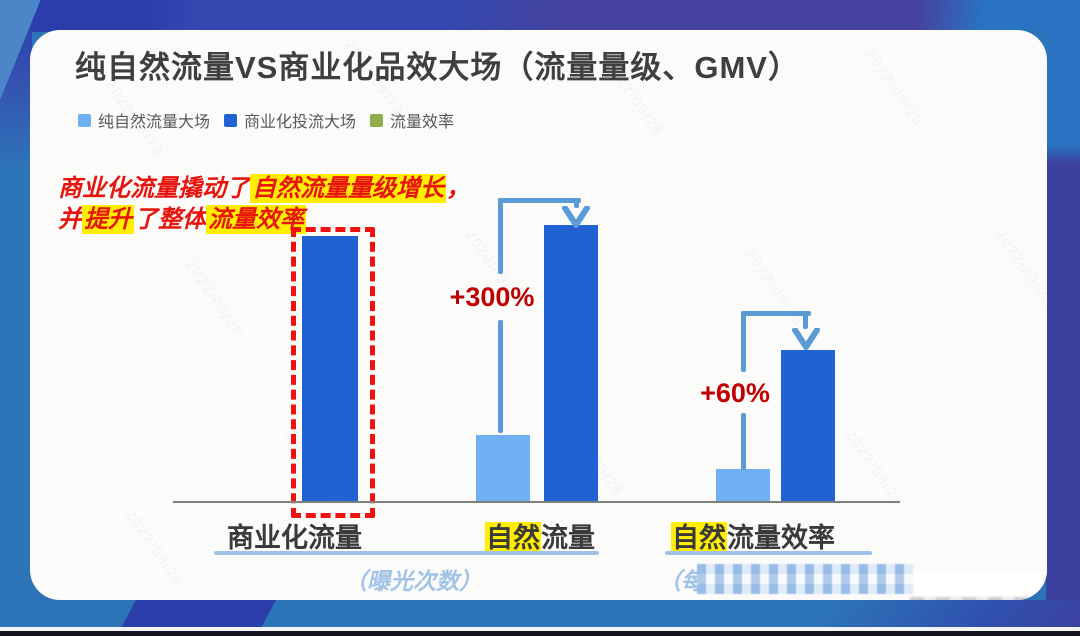  I want to click on annotation-highlighted-text: 流量效率, so click(256, 219).